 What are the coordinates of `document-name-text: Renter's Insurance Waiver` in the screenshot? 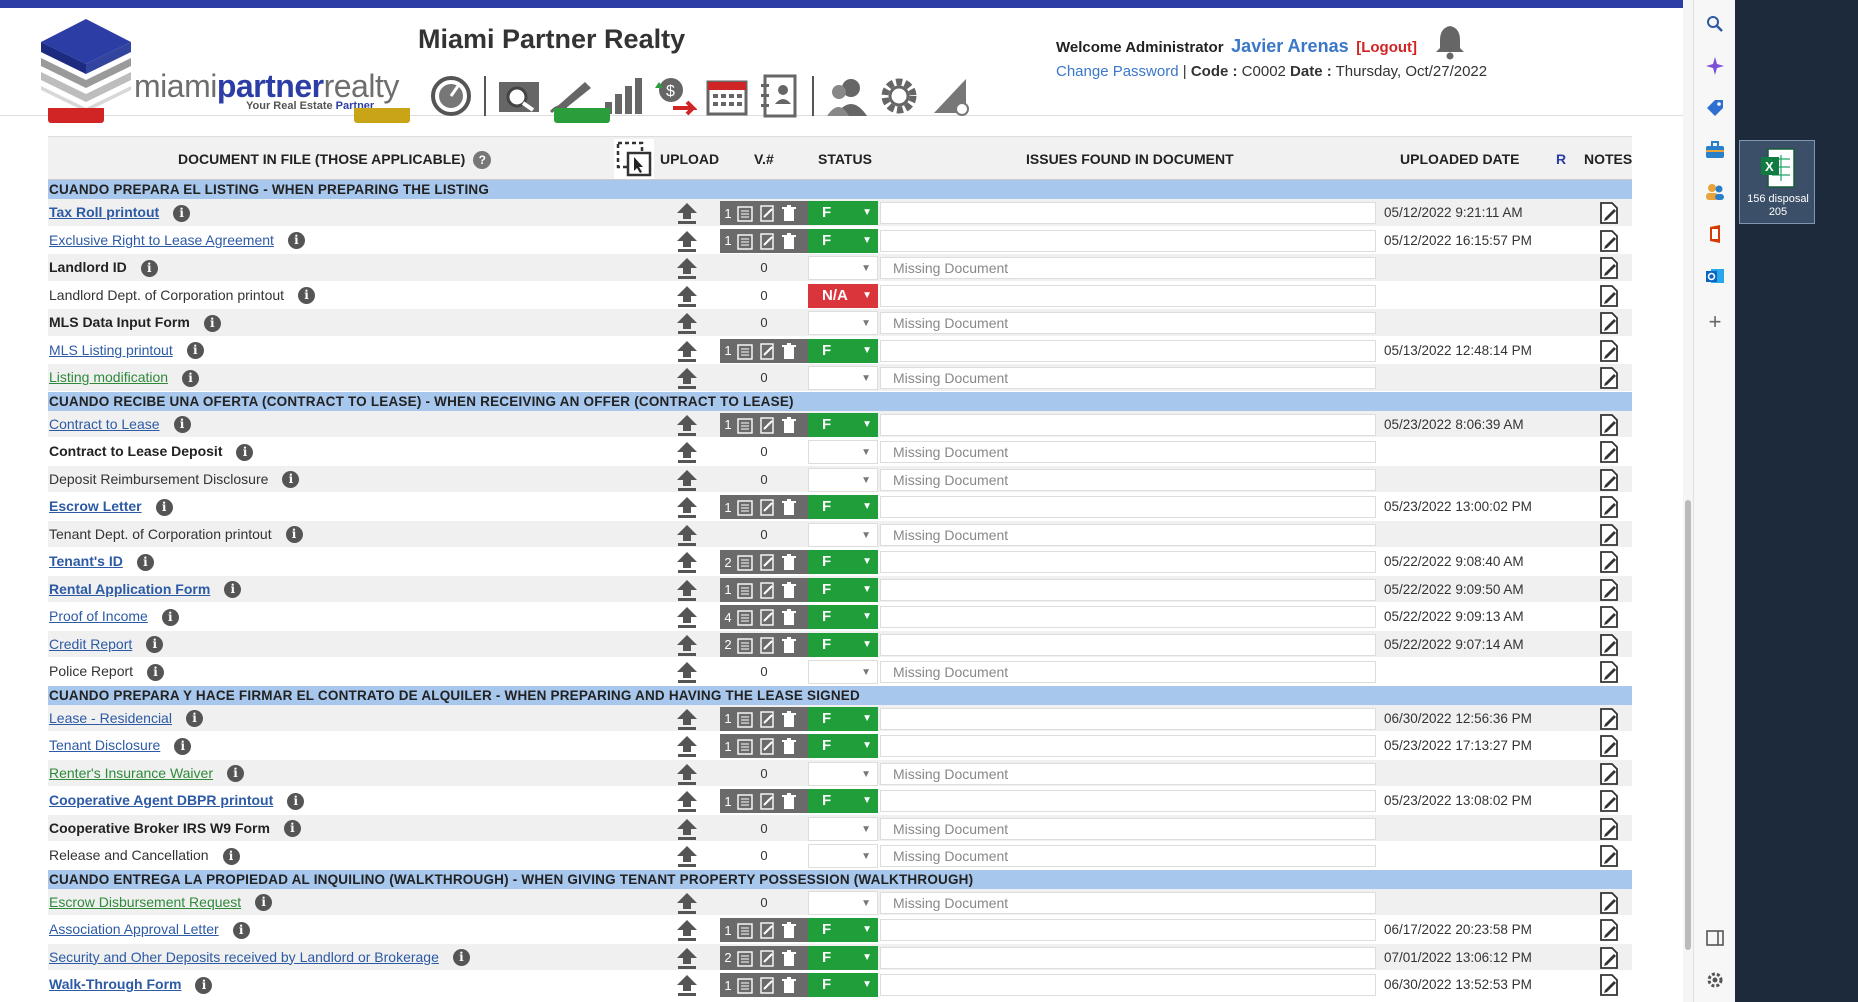 It's located at (131, 772).